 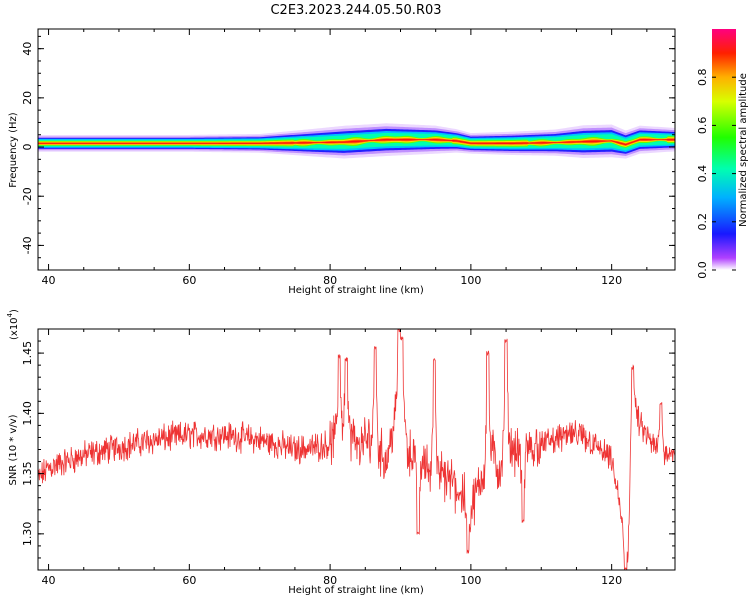 What do you see at coordinates (702, 77) in the screenshot?
I see `colorbar-tick-label: 0.8` at bounding box center [702, 77].